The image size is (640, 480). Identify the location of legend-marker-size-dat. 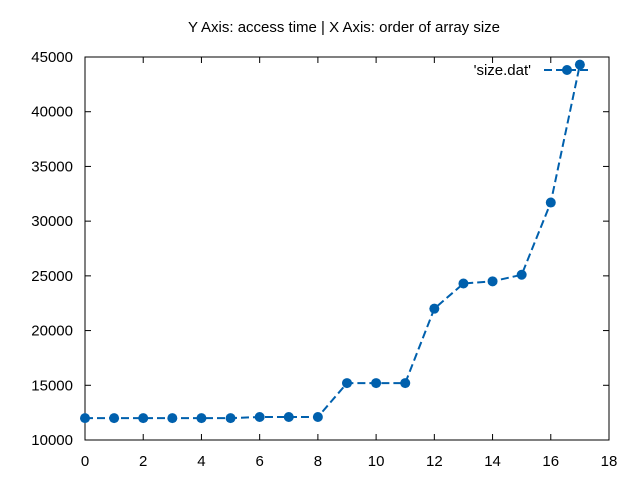
(567, 70).